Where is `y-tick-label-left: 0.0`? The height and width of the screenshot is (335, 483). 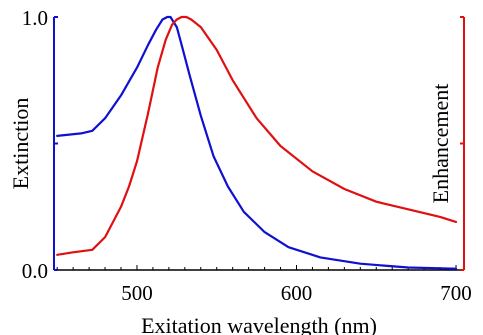
y-tick-label-left: 0.0 is located at coordinates (35, 271).